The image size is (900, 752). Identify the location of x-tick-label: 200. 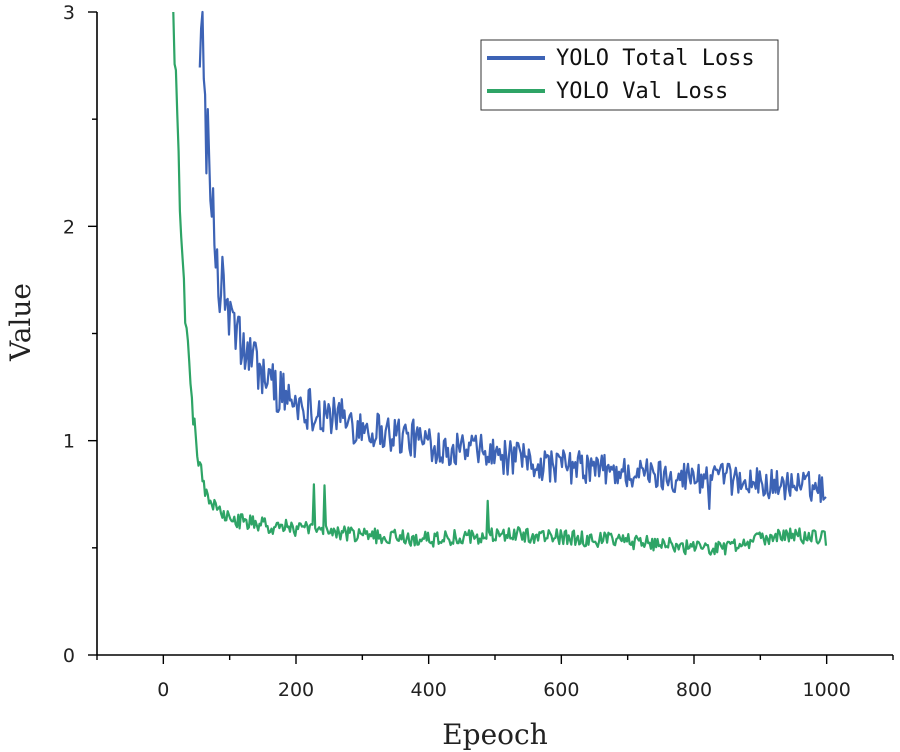
(296, 690).